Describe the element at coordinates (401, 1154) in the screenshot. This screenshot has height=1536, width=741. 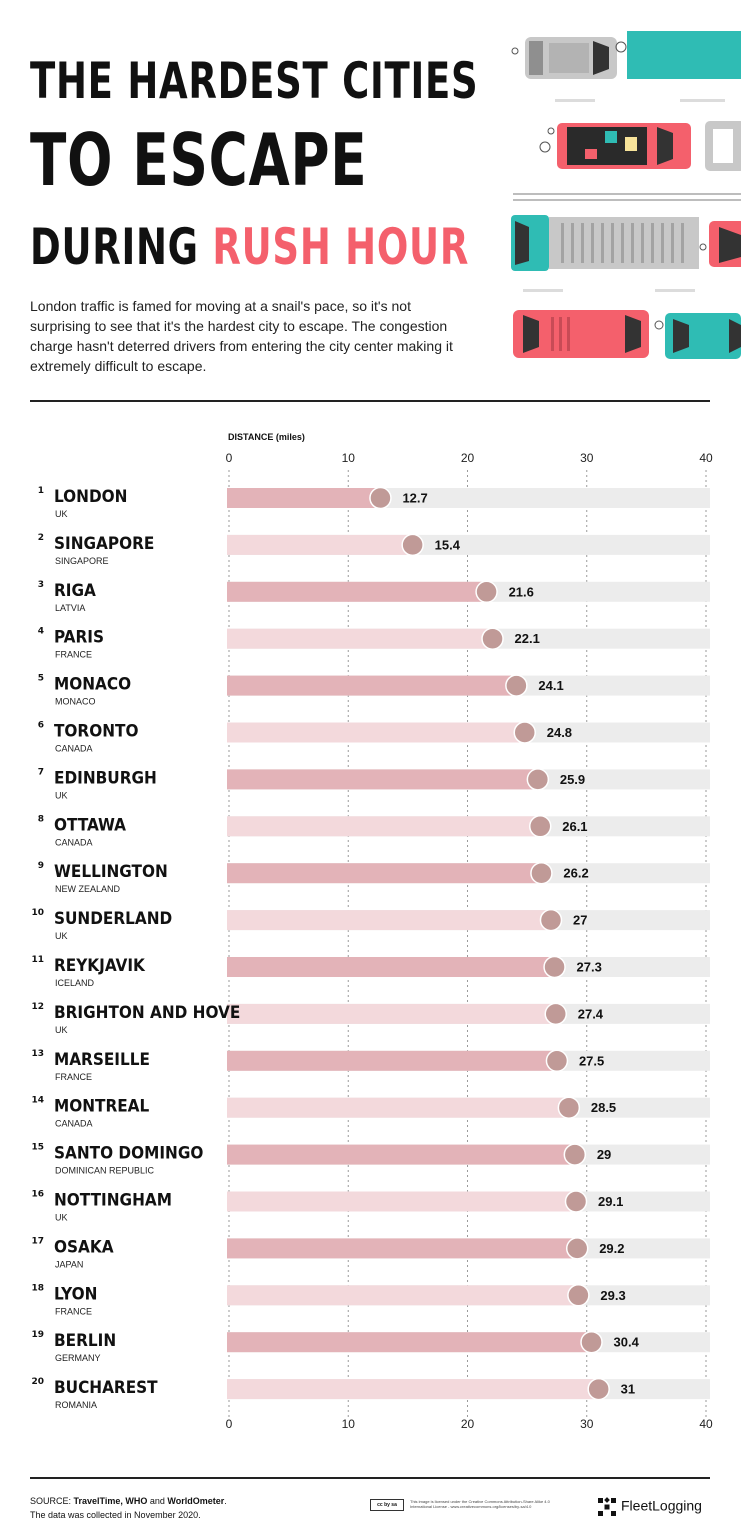
I see `bar-santo-domingo` at that location.